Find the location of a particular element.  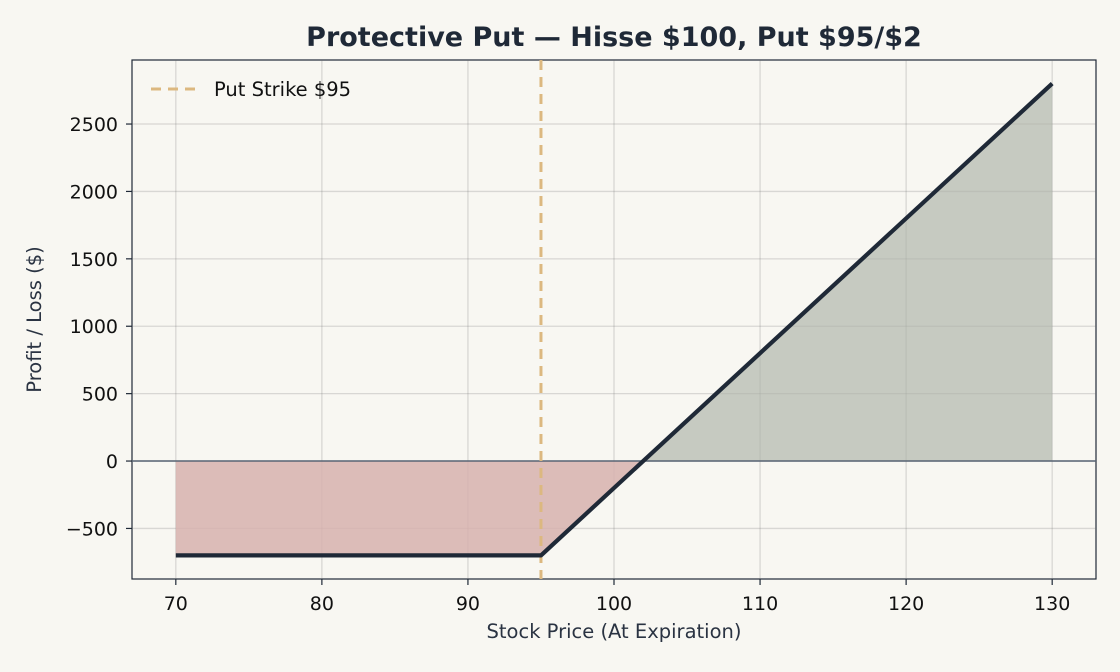

y-axis-ticks: −500 0 500 1000 1500 2000 2500 is located at coordinates (99, 327).